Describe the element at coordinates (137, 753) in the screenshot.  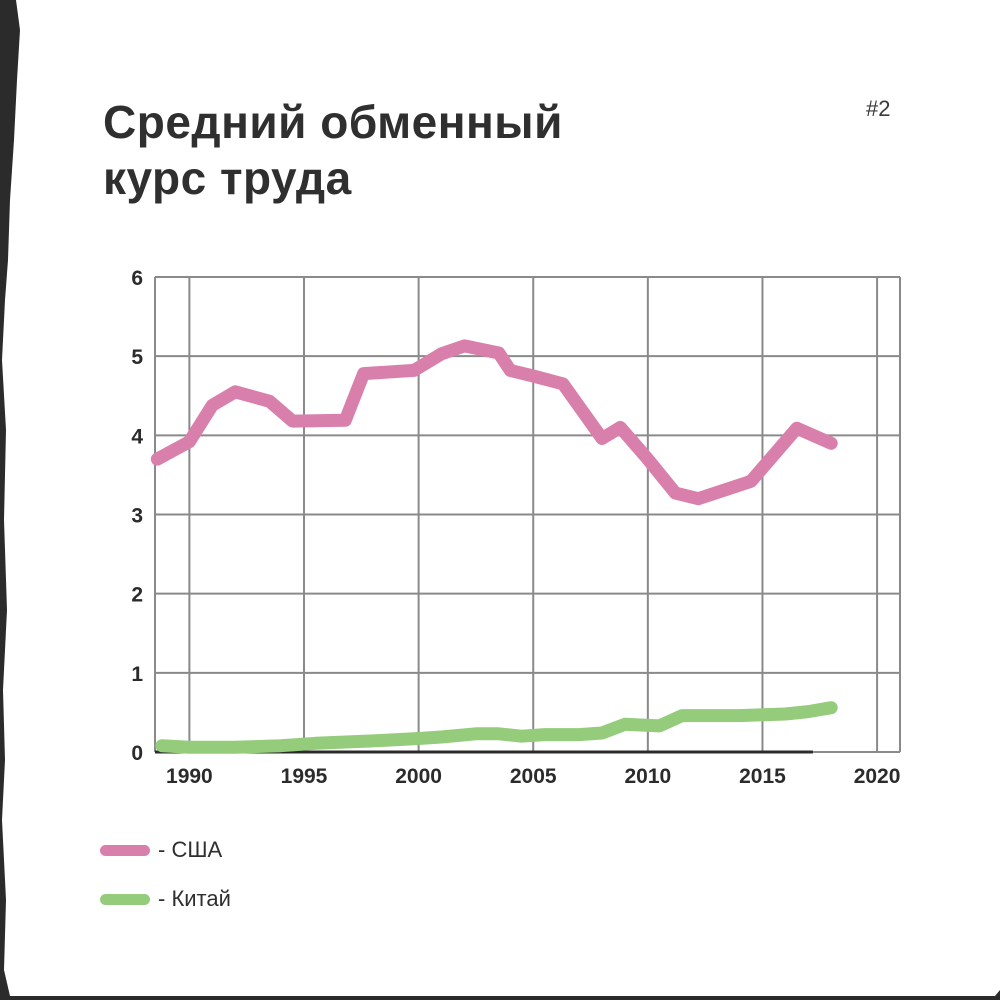
I see `y-tick-label-0: 0` at that location.